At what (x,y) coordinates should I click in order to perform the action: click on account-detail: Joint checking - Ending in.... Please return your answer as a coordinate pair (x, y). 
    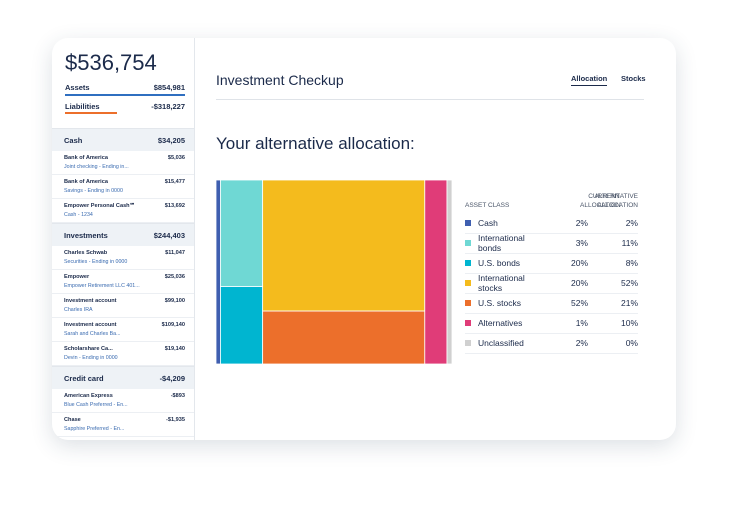
    Looking at the image, I should click on (96, 167).